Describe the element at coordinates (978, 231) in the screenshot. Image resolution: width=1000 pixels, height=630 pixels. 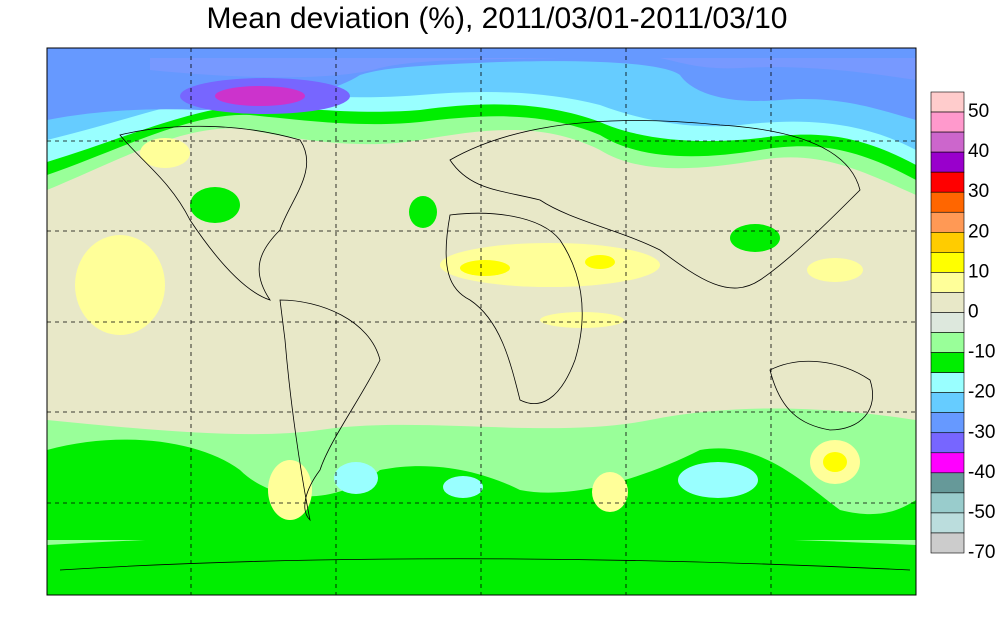
I see `colorbar-label: 20` at that location.